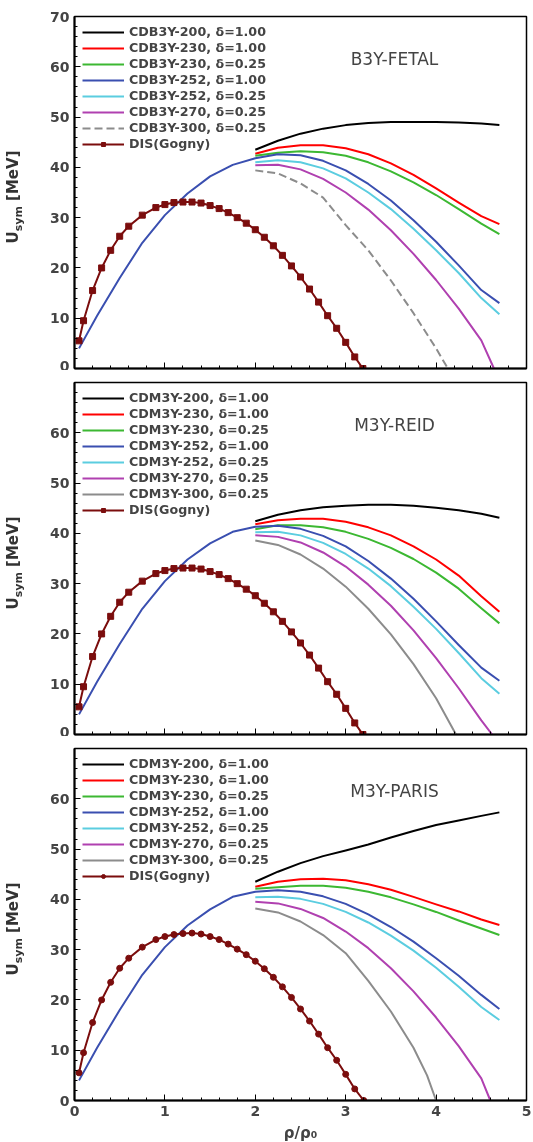  What do you see at coordinates (60, 16) in the screenshot?
I see `y-tick-label: 70` at bounding box center [60, 16].